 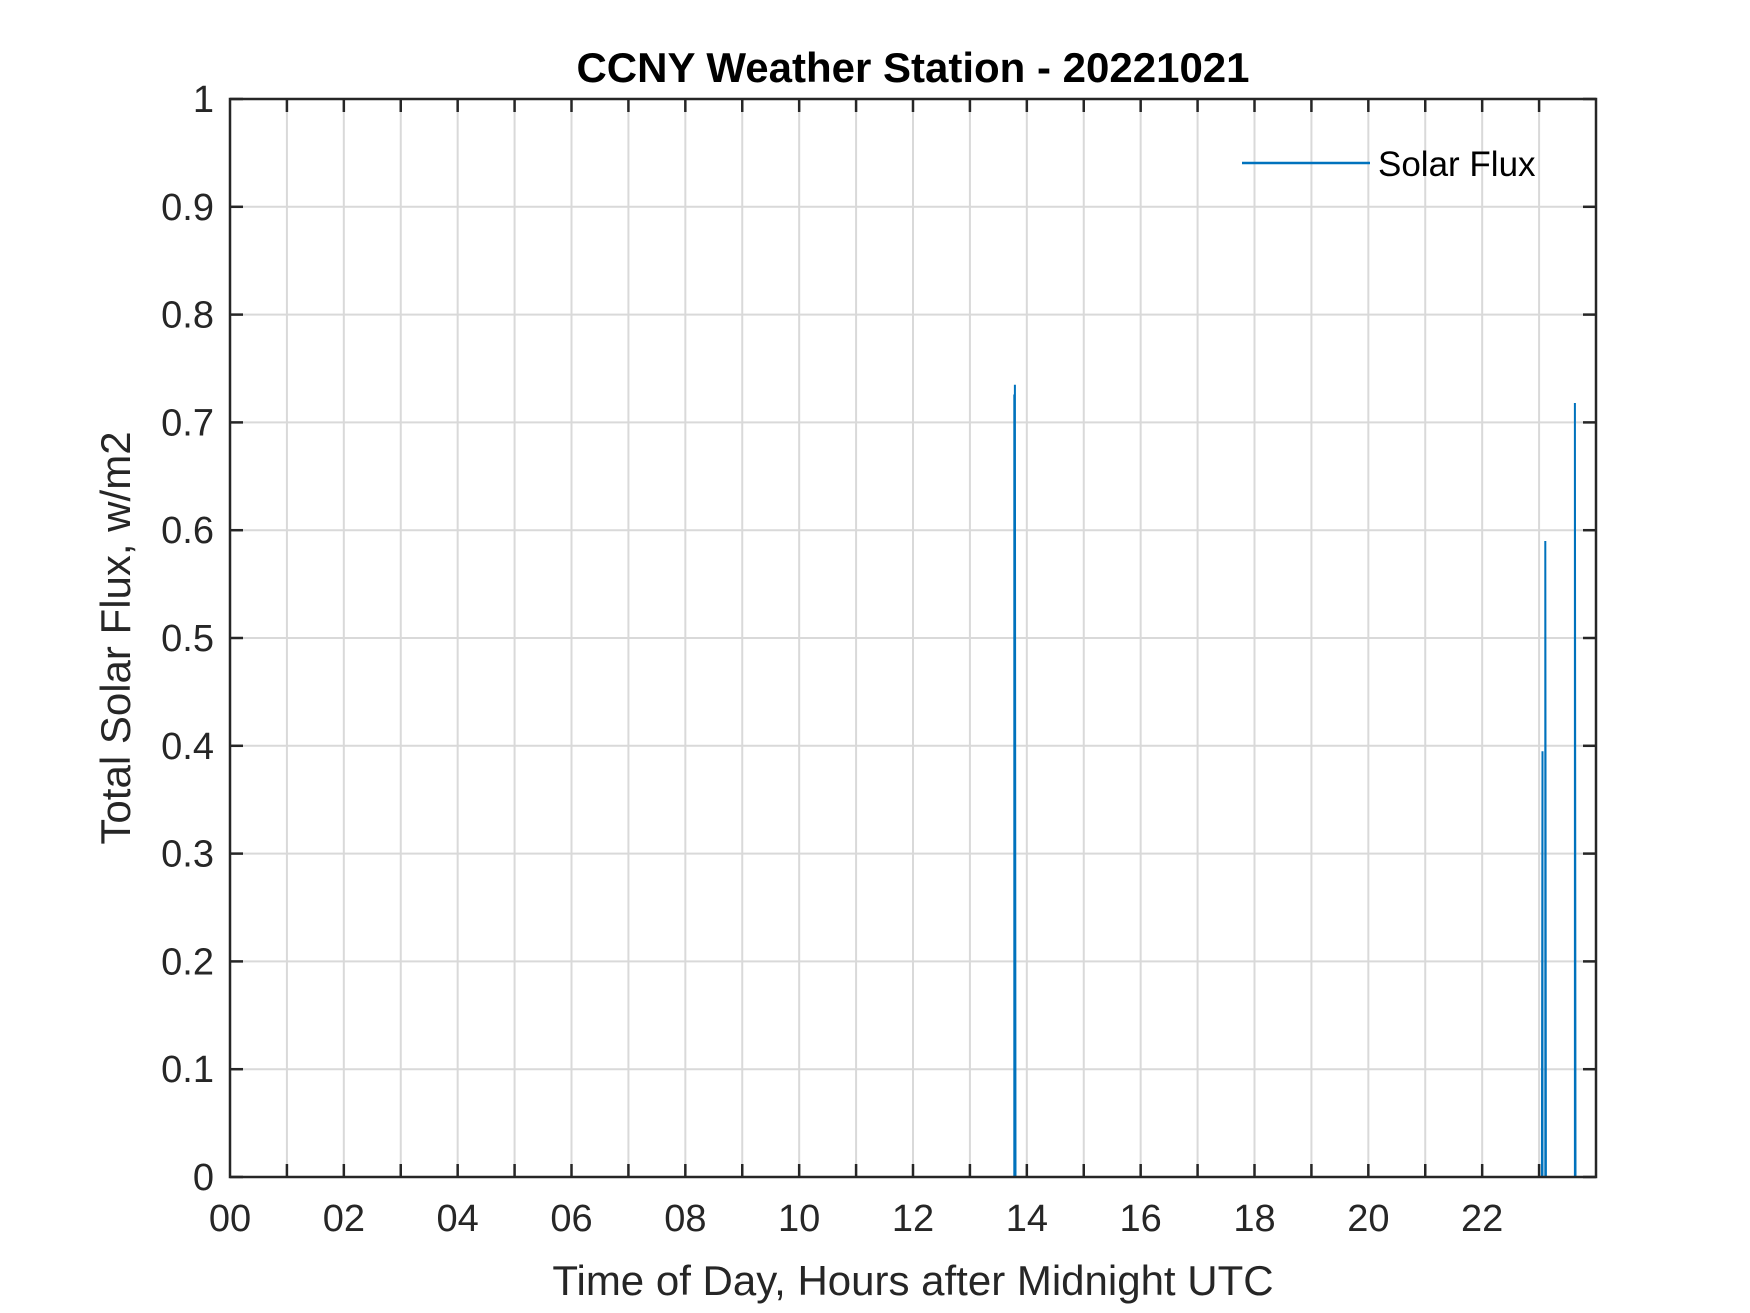 I want to click on x-tick-label: 18, so click(x=1254, y=1219).